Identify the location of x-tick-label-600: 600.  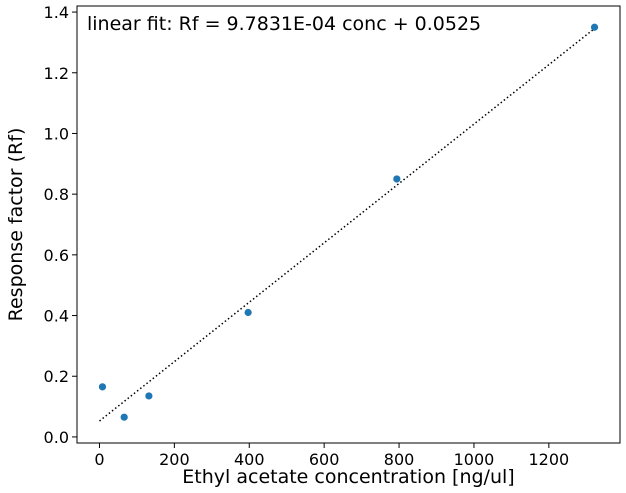
(324, 459).